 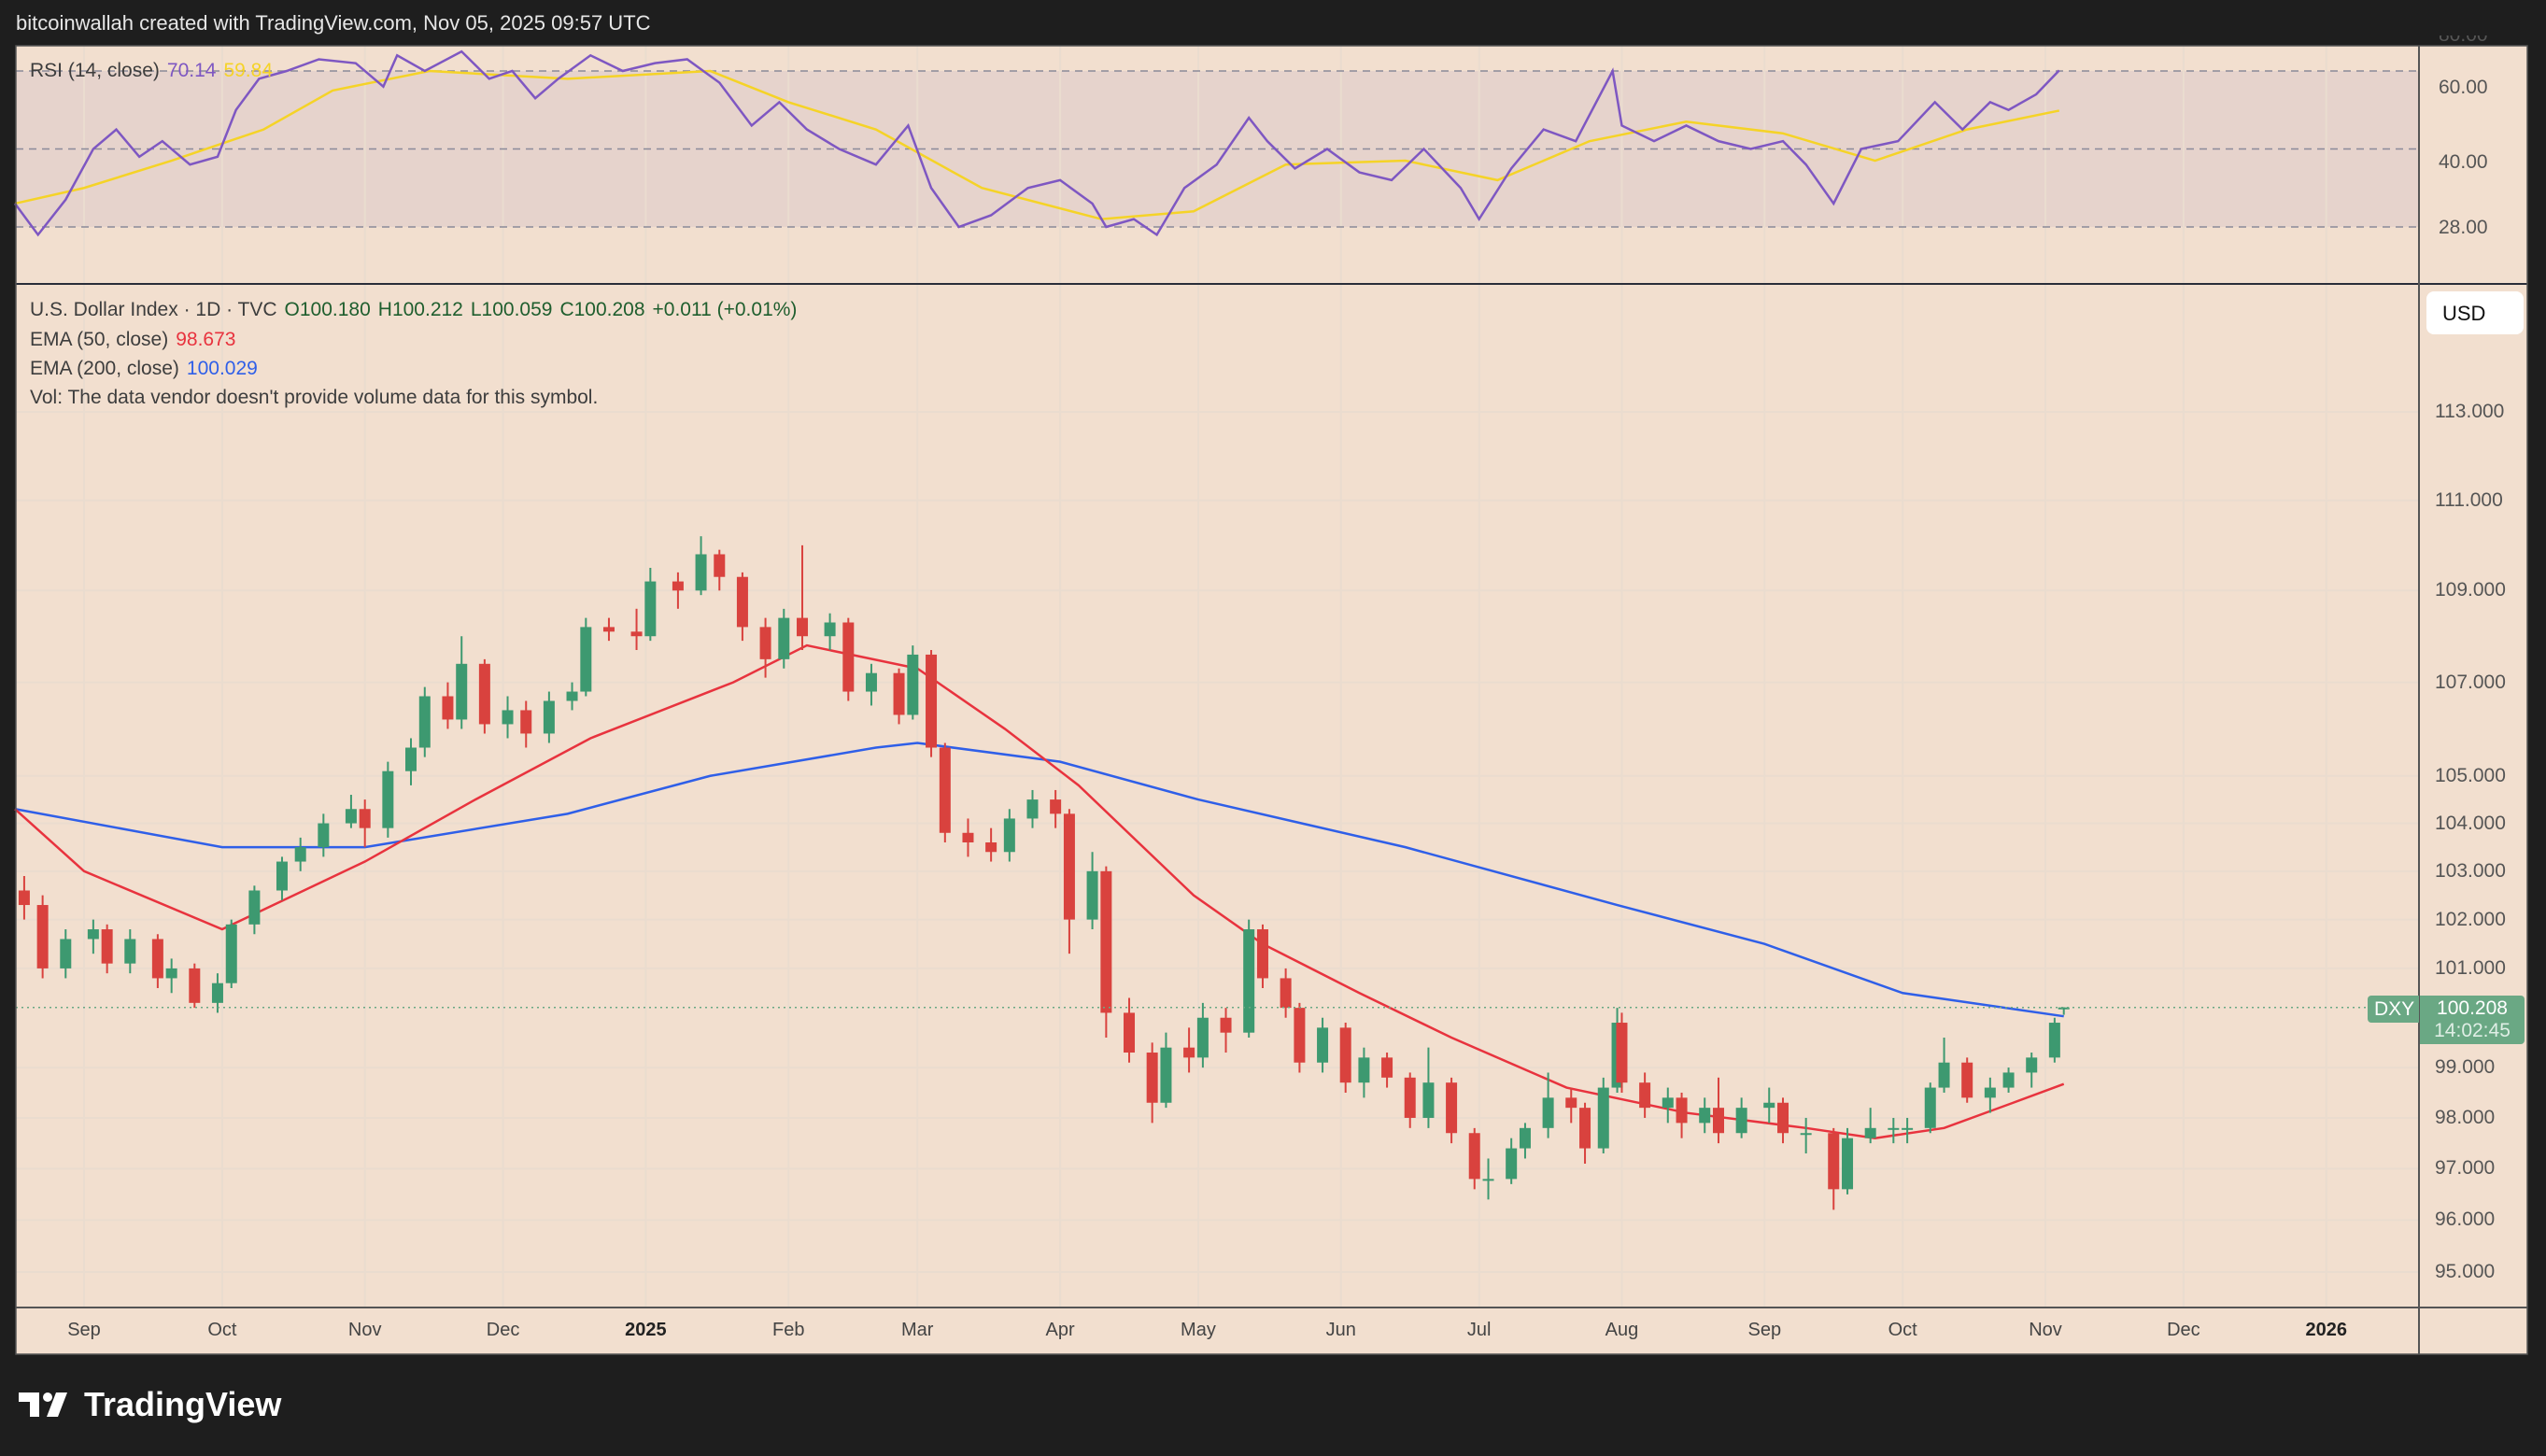 I want to click on ticker-badge: DXY, so click(x=2393, y=1009).